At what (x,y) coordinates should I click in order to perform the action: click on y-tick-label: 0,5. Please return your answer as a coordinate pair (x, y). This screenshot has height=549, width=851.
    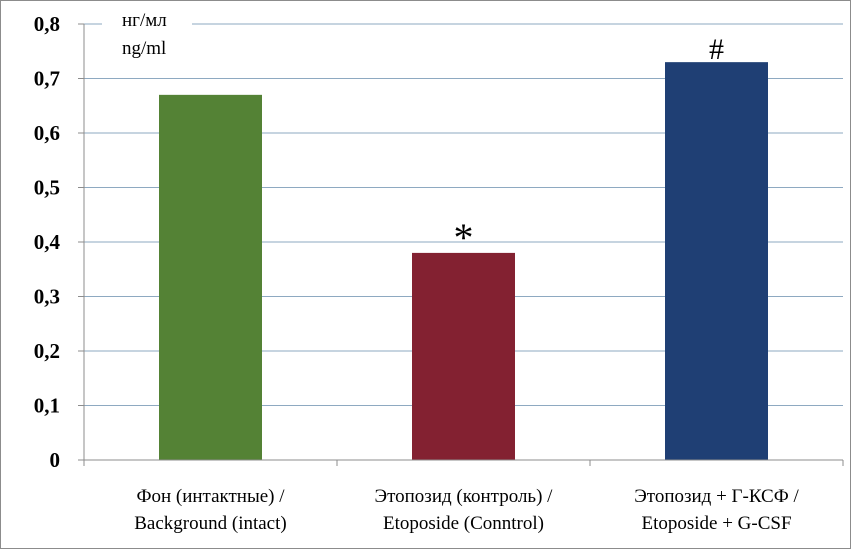
    Looking at the image, I should click on (47, 188).